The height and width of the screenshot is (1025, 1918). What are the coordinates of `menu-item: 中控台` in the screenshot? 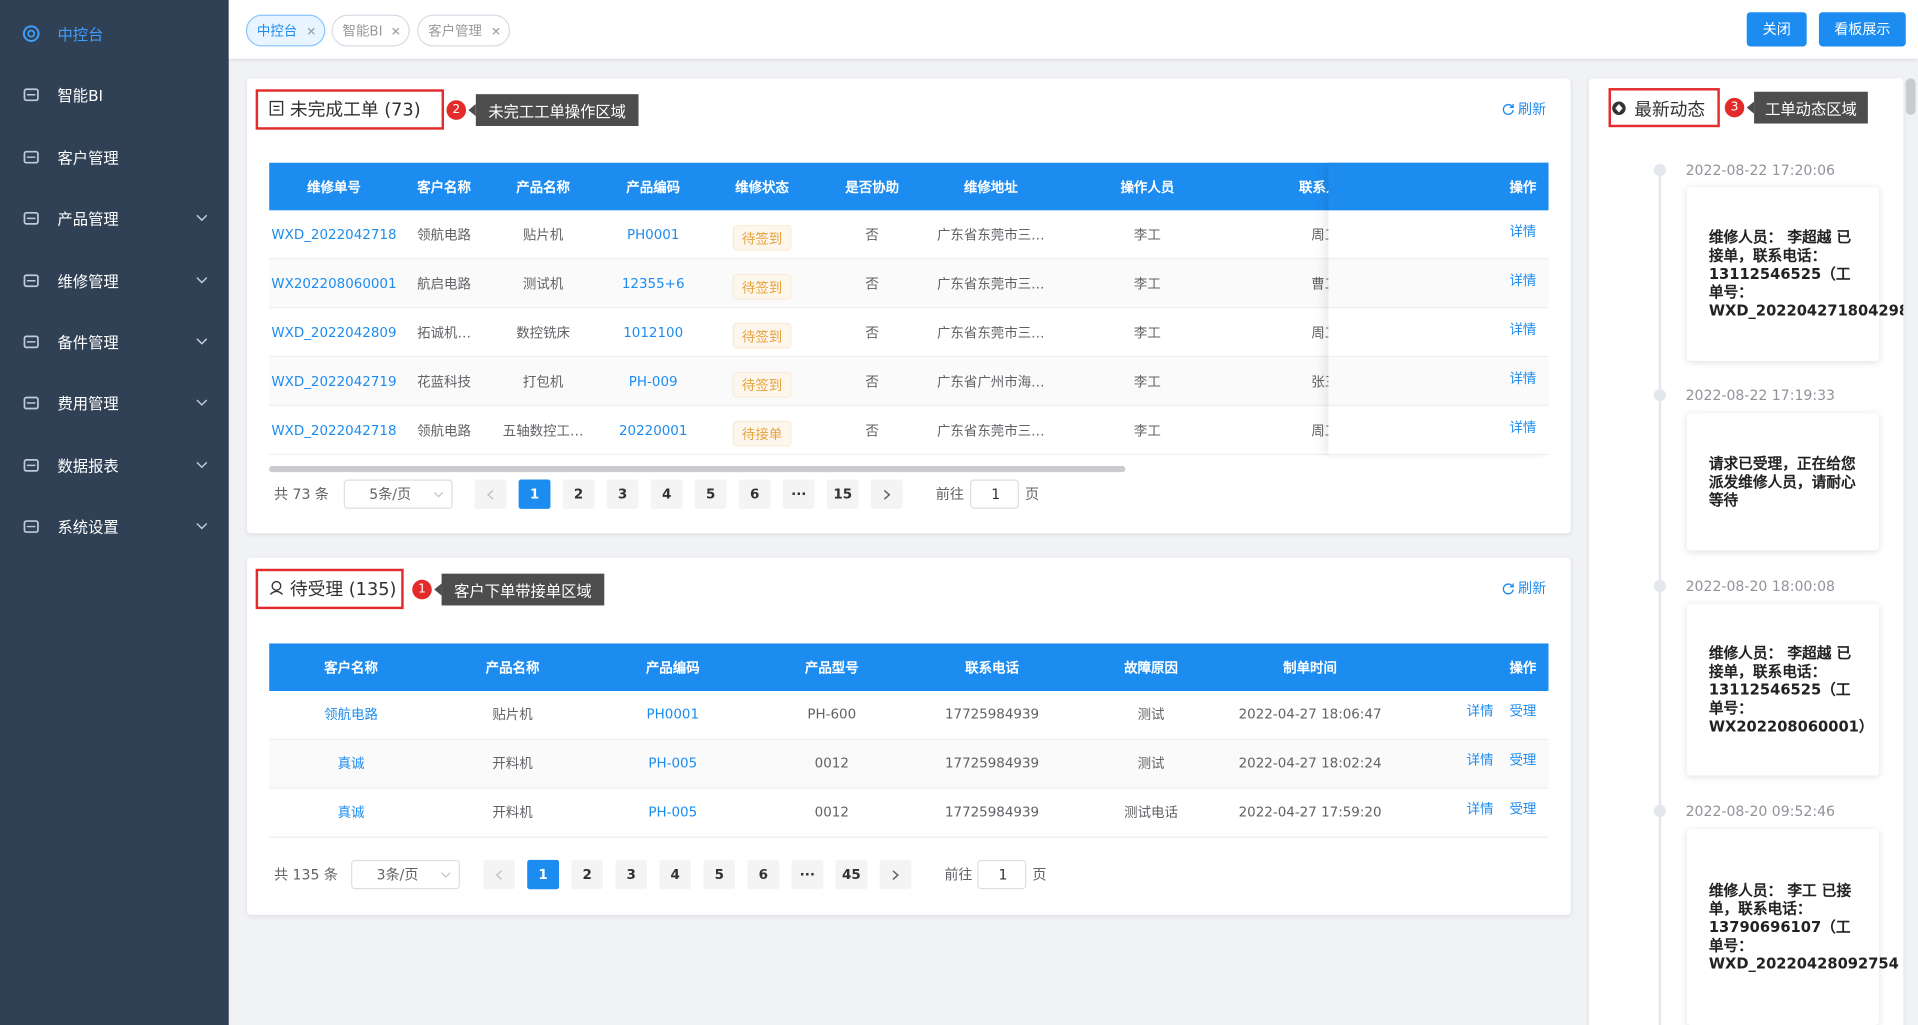 It's located at (80, 34).